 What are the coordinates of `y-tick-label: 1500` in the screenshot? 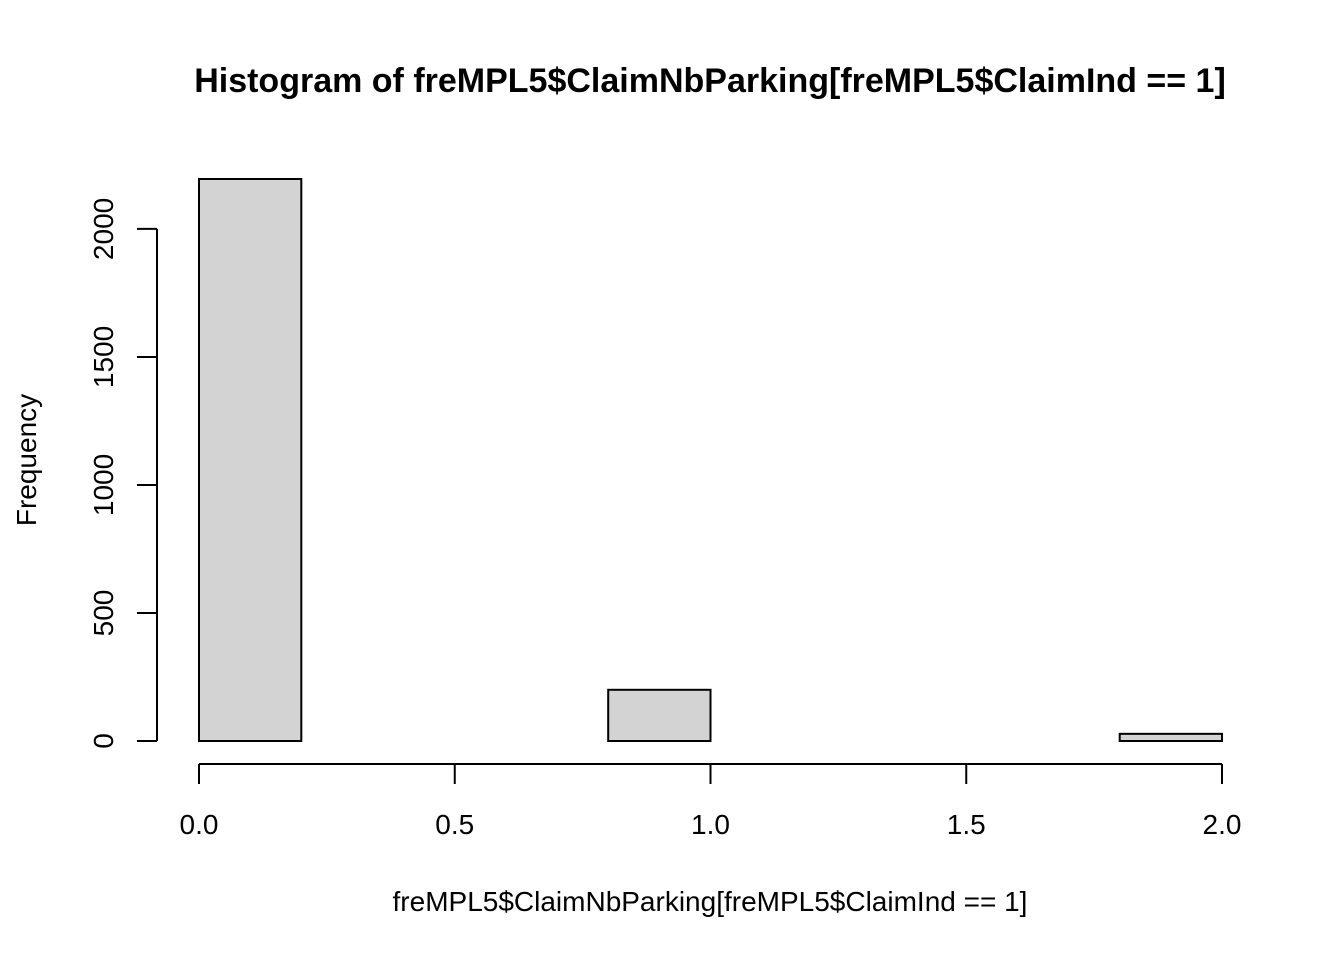 It's located at (103, 357).